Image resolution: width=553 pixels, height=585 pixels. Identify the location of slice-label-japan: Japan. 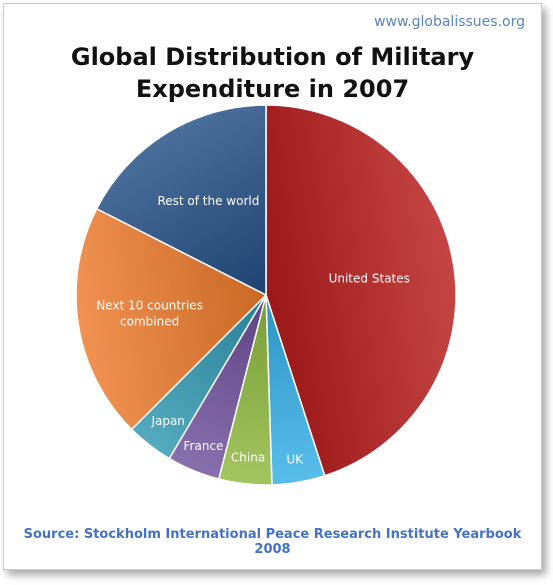
(167, 421).